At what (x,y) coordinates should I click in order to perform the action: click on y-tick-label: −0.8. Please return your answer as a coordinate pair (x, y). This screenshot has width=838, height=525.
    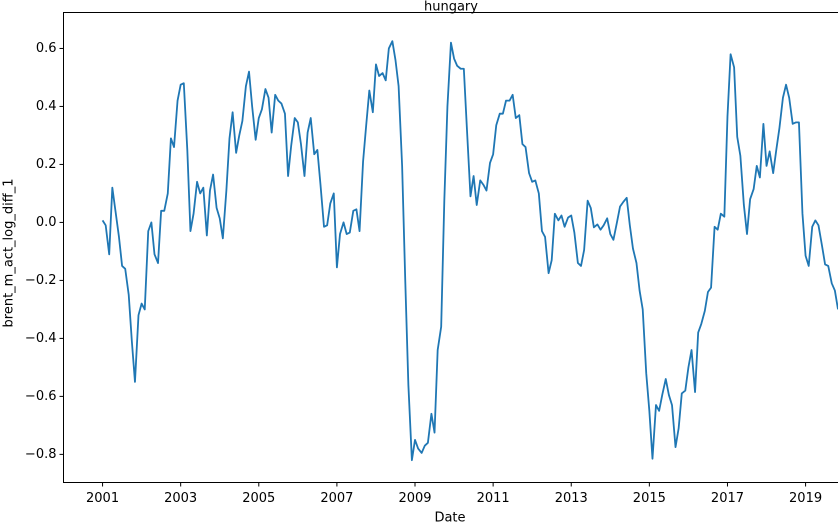
    Looking at the image, I should click on (41, 454).